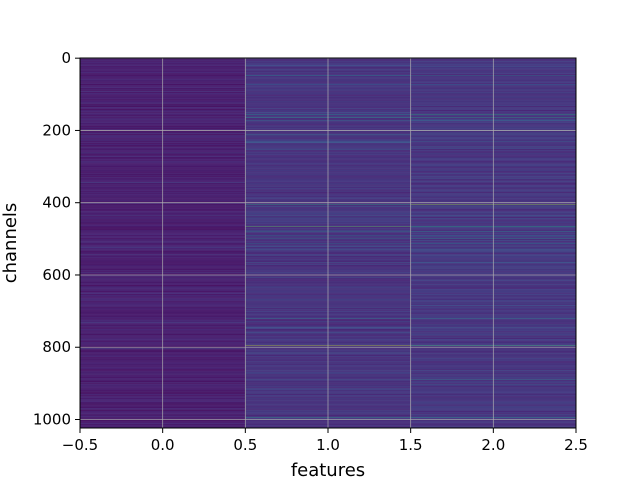 The height and width of the screenshot is (480, 640). Describe the element at coordinates (163, 445) in the screenshot. I see `x-tick-label: 0.0` at that location.